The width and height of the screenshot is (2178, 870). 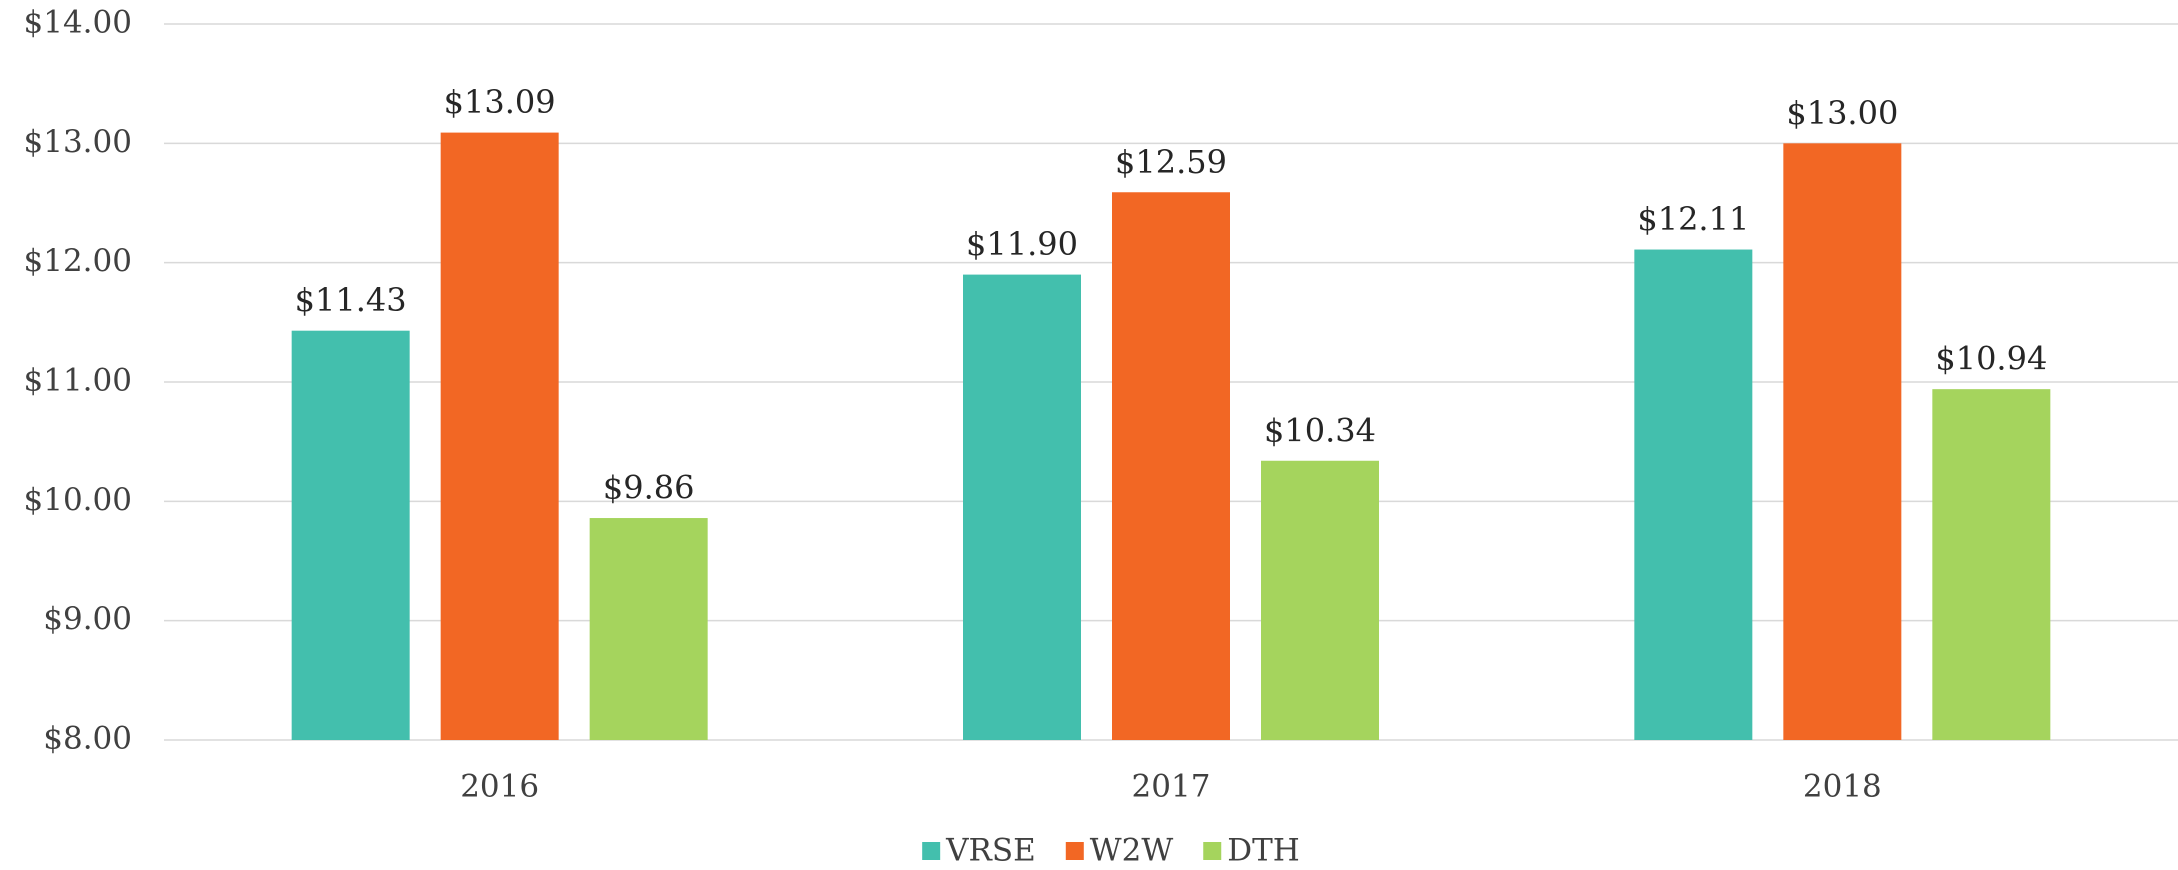 What do you see at coordinates (500, 102) in the screenshot?
I see `value-label: $13.09` at bounding box center [500, 102].